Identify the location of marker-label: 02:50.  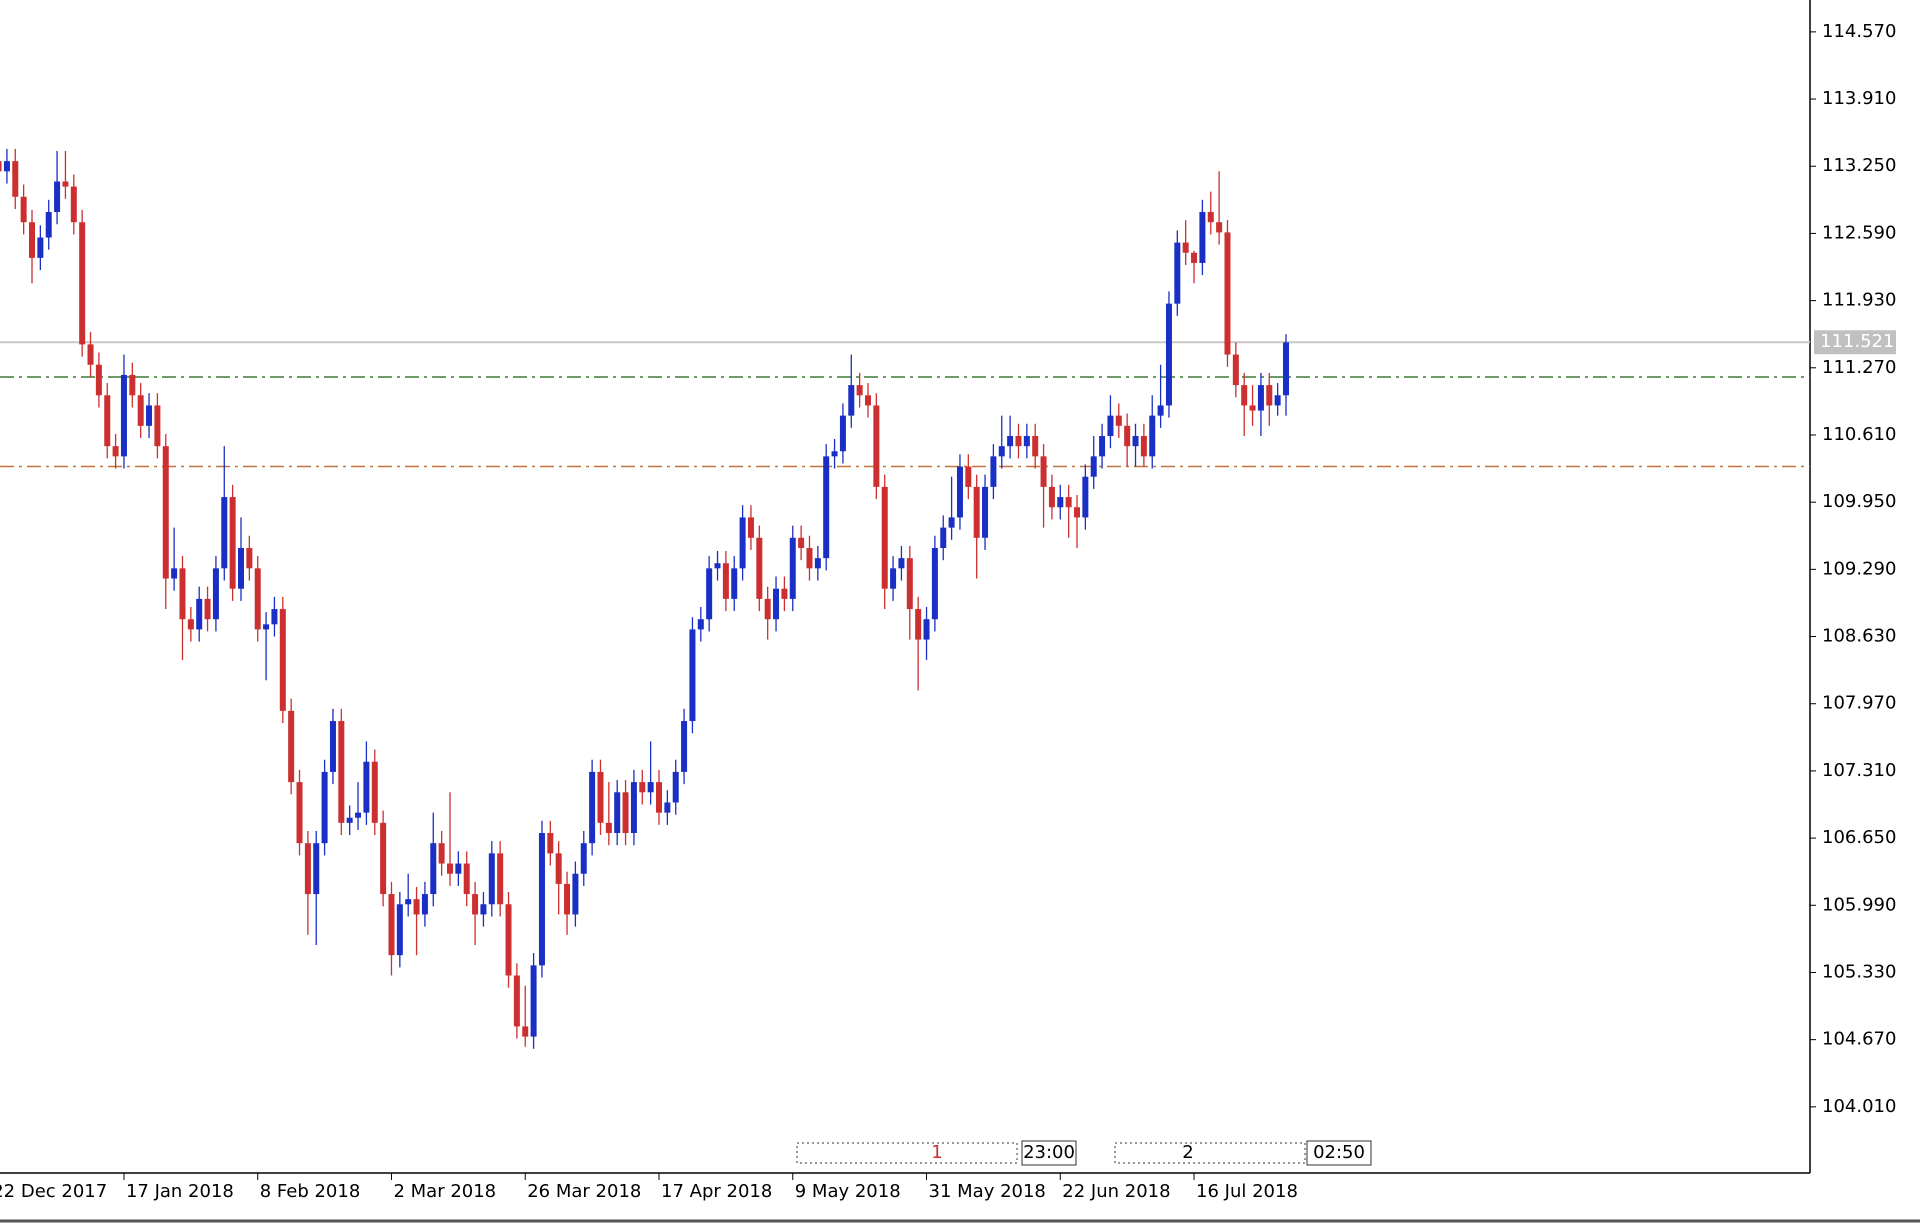
(1339, 1152).